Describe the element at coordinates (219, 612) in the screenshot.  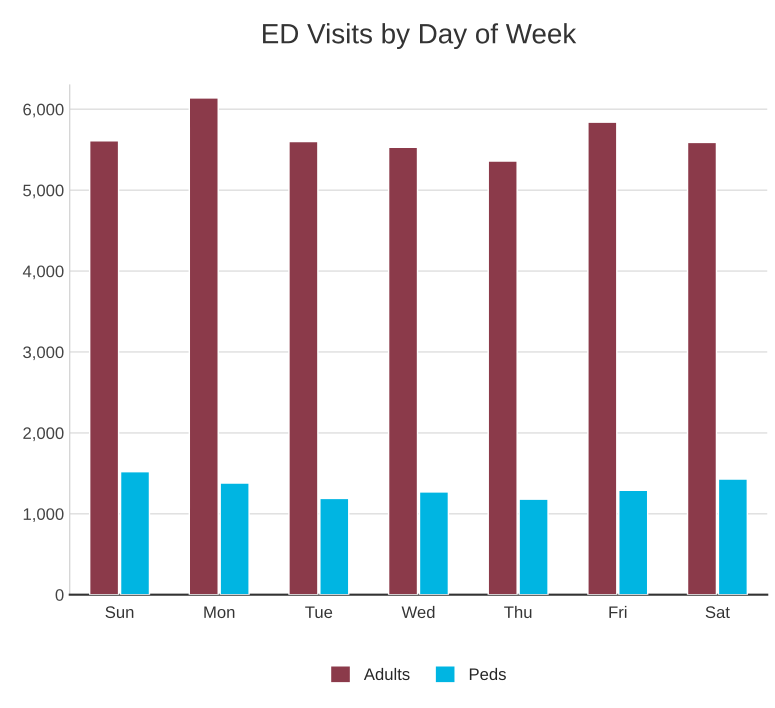
I see `x-tick-label: Mon` at that location.